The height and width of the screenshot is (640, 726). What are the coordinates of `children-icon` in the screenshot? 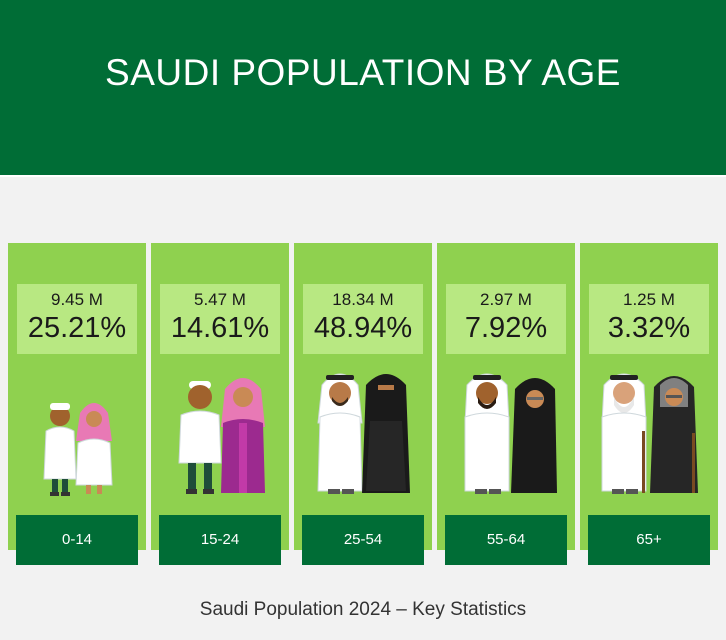 It's located at (78, 449).